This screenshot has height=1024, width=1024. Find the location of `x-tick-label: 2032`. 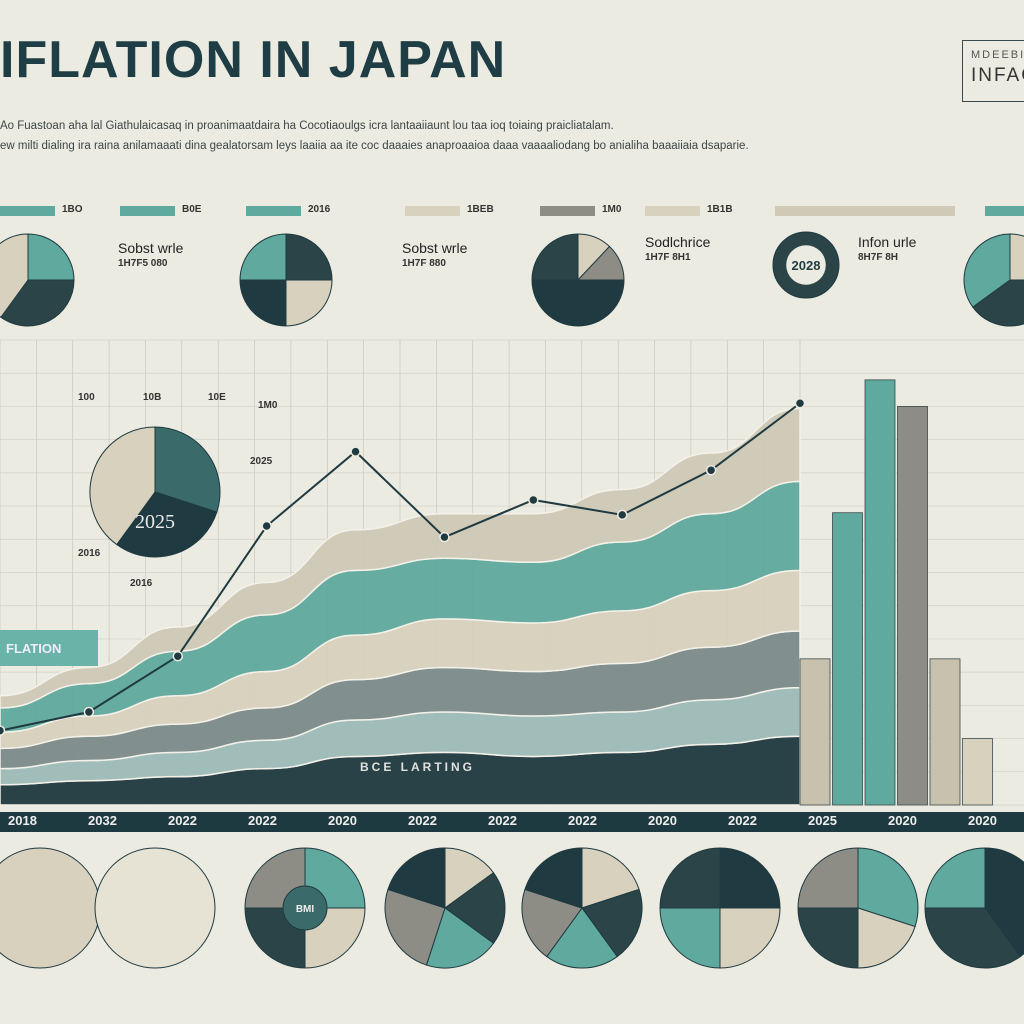

x-tick-label: 2032 is located at coordinates (102, 820).